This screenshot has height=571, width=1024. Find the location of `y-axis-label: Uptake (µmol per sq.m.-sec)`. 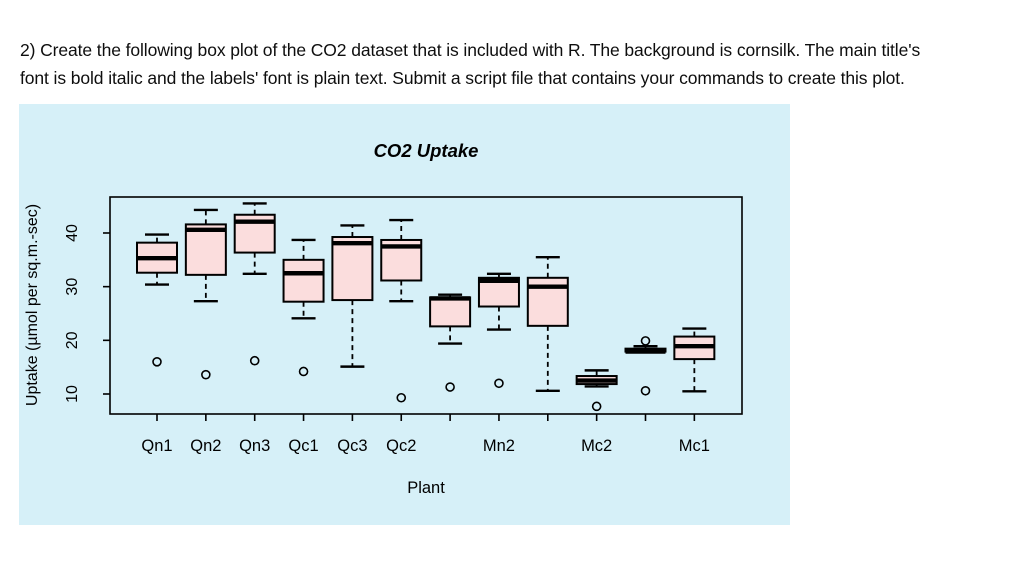

y-axis-label: Uptake (µmol per sq.m.-sec) is located at coordinates (32, 305).